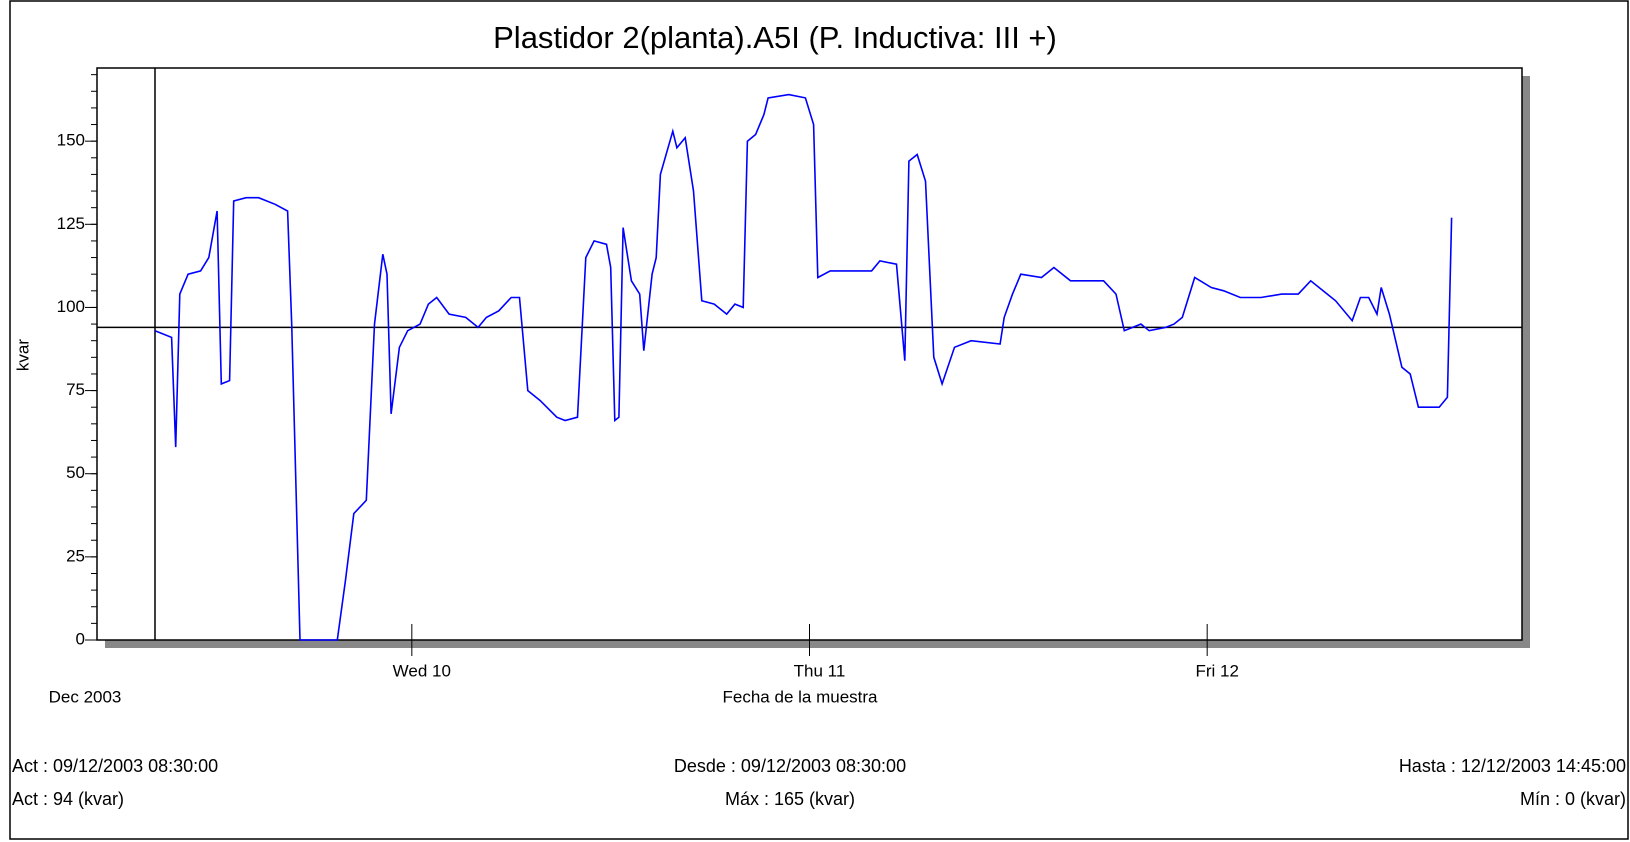  I want to click on x-tick-label: Thu 11, so click(820, 670).